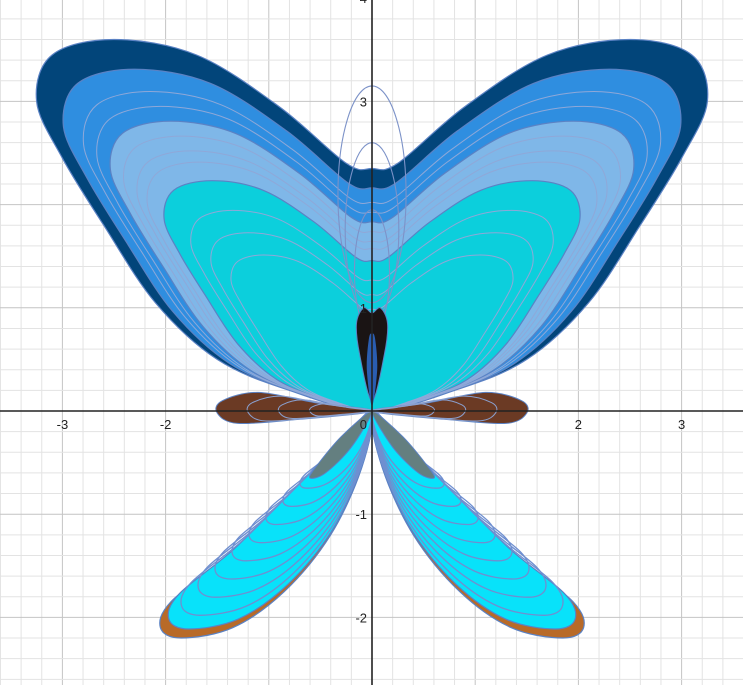 Image resolution: width=743 pixels, height=685 pixels. Describe the element at coordinates (403, 444) in the screenshot. I see `lower-right-inner-lobe` at that location.